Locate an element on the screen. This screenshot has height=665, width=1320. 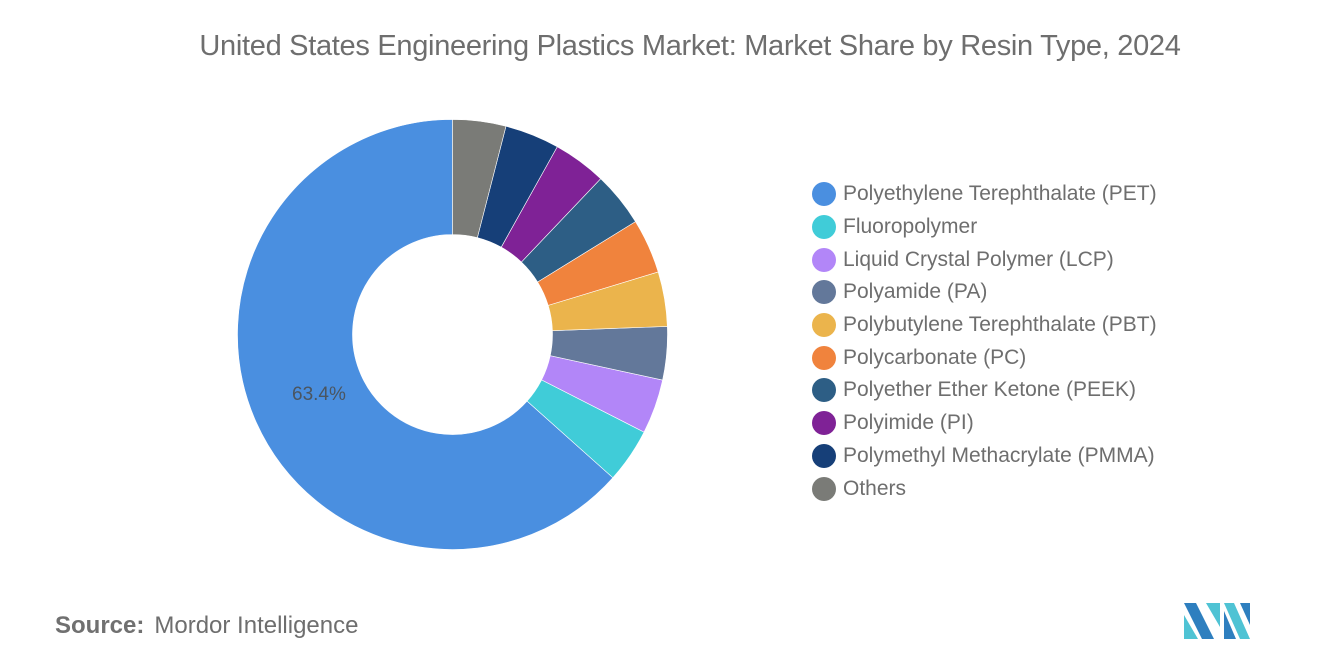
legend-label: Polybutylene Terephthalate (PBT) is located at coordinates (1000, 325).